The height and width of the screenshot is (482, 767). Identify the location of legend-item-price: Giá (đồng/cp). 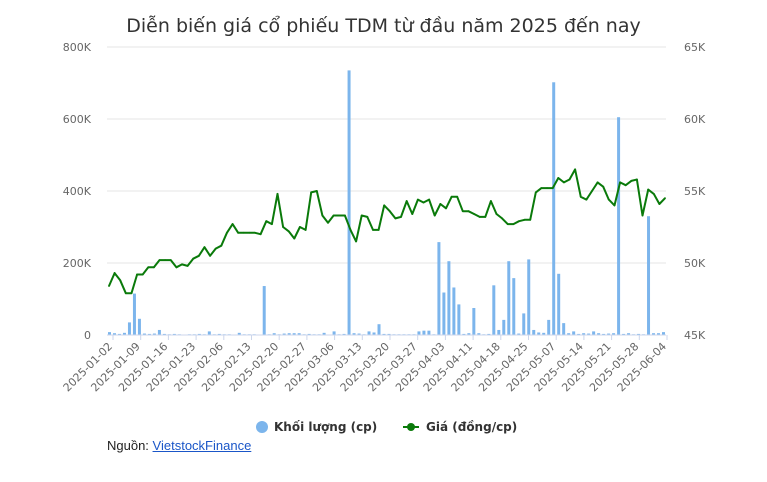
(460, 427).